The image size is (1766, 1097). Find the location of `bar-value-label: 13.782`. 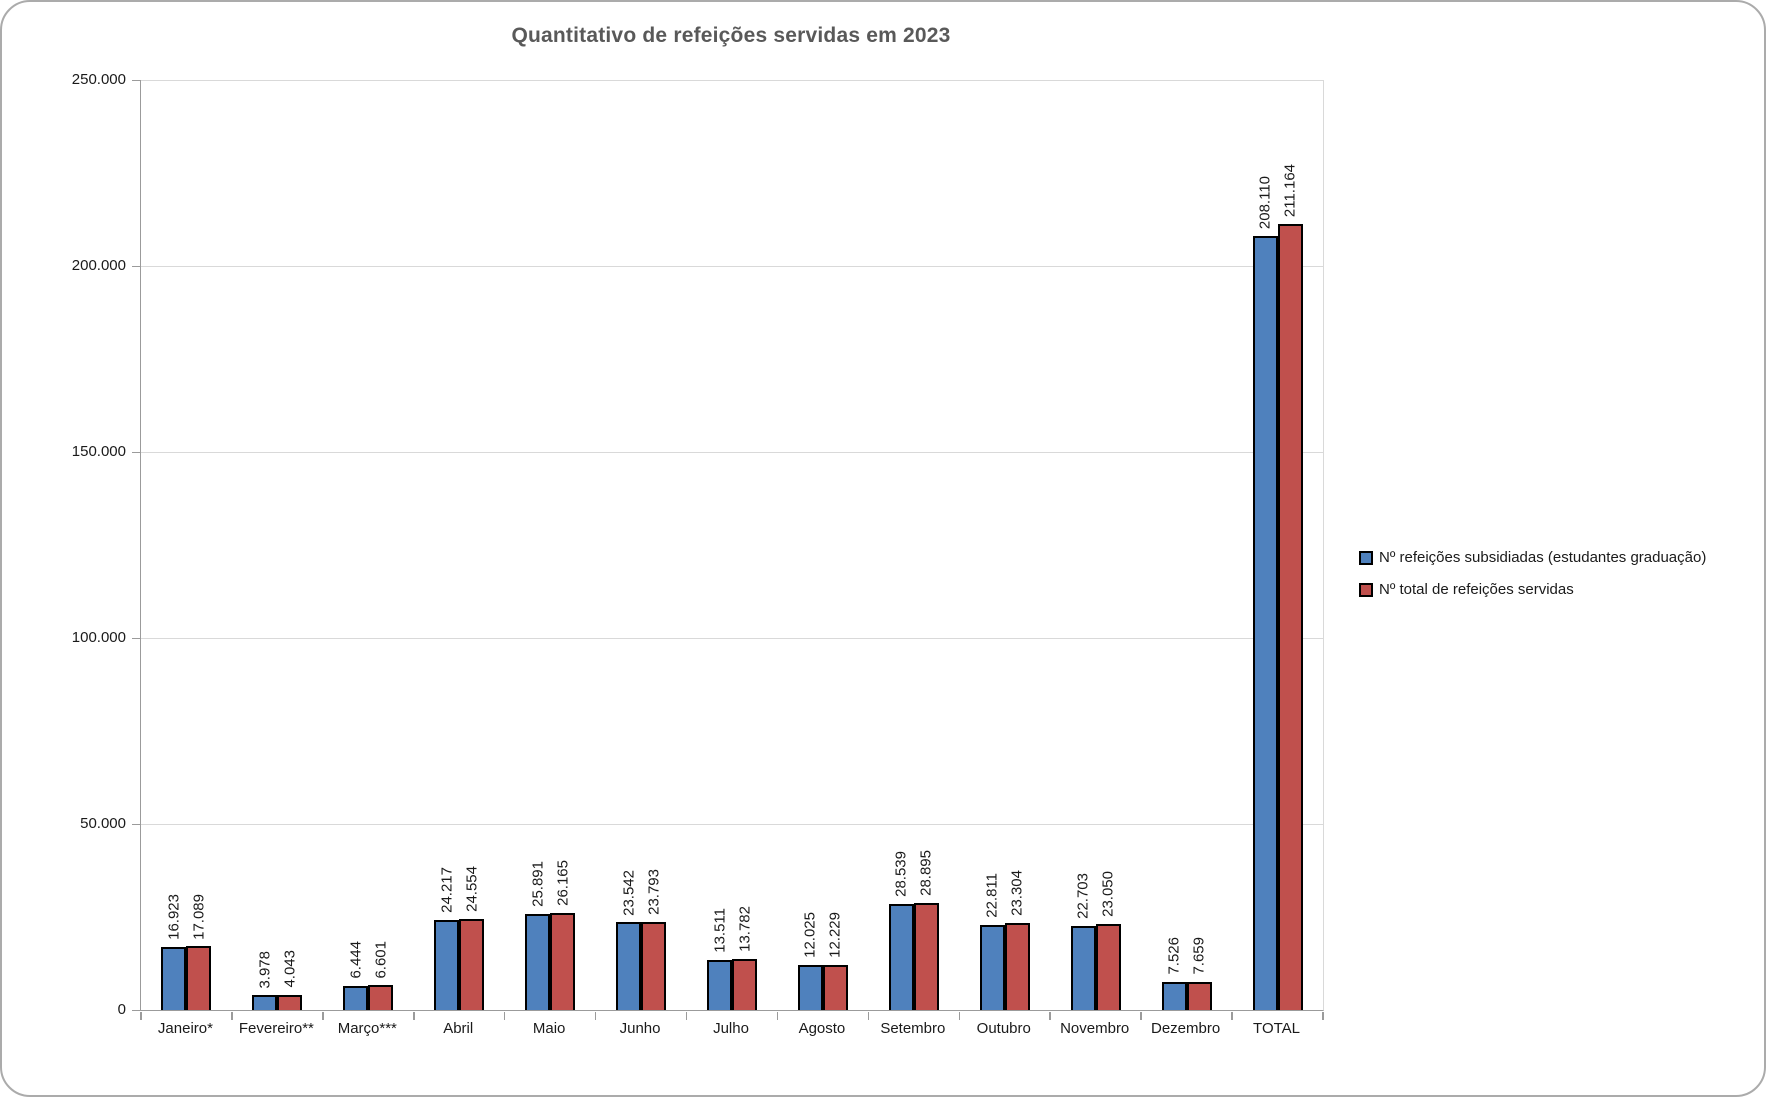

bar-value-label: 13.782 is located at coordinates (744, 928).